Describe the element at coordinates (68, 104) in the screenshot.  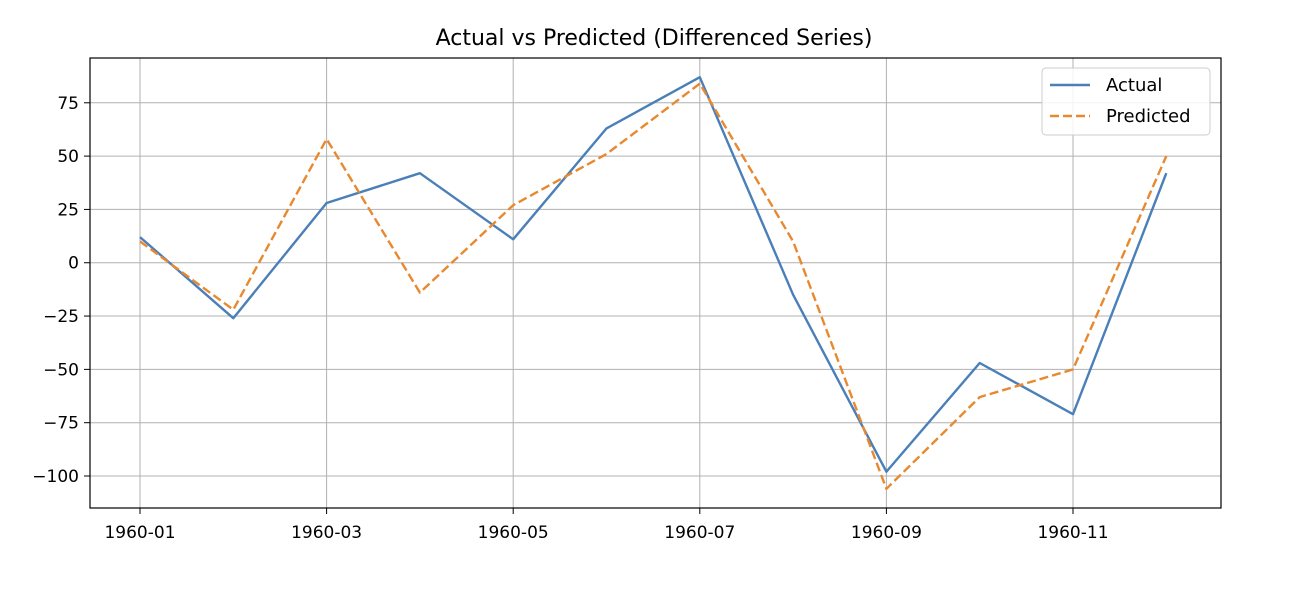
I see `y-tick-label: 75` at that location.